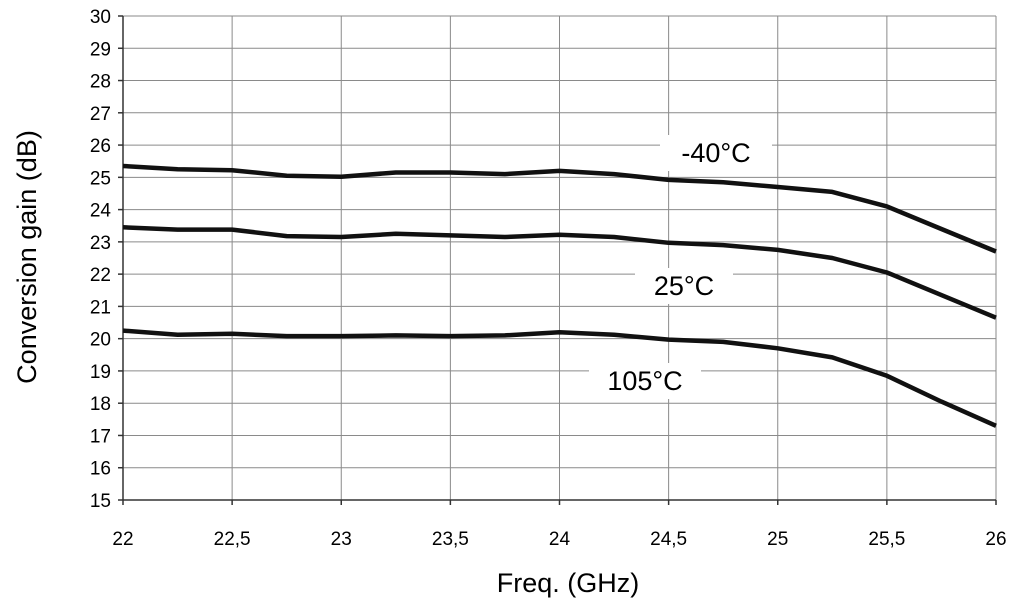  I want to click on x-tick-label: 25,5, so click(886, 539).